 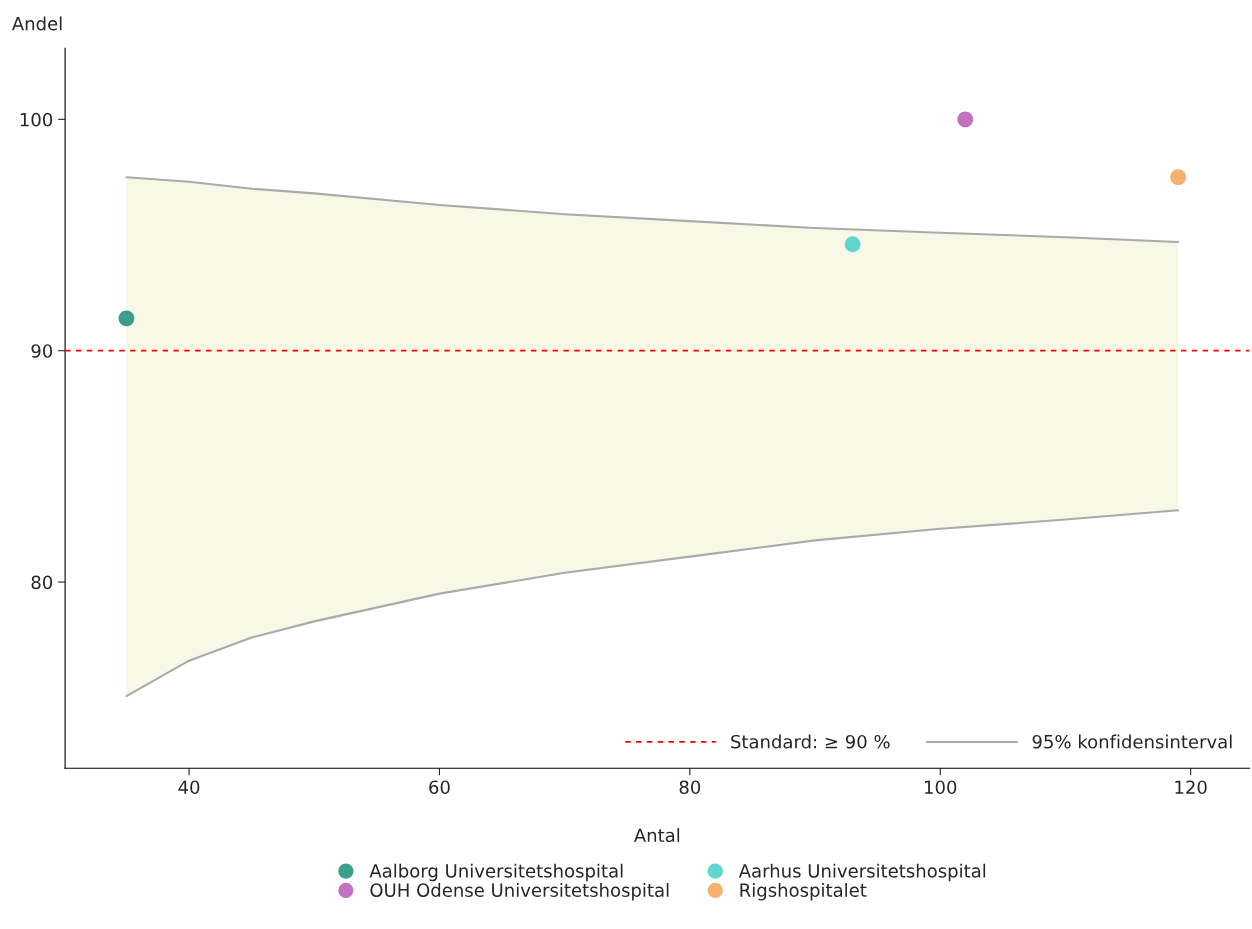 I want to click on x-tick-label: 40, so click(x=189, y=787).